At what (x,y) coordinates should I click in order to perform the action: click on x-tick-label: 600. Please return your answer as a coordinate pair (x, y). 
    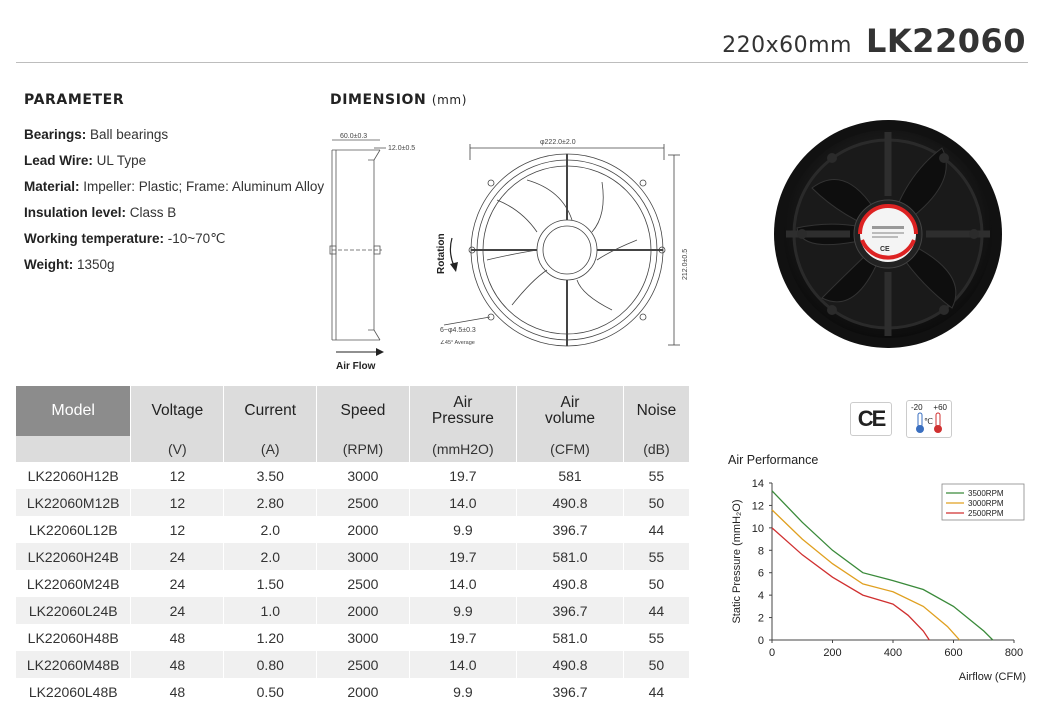
    Looking at the image, I should click on (953, 653).